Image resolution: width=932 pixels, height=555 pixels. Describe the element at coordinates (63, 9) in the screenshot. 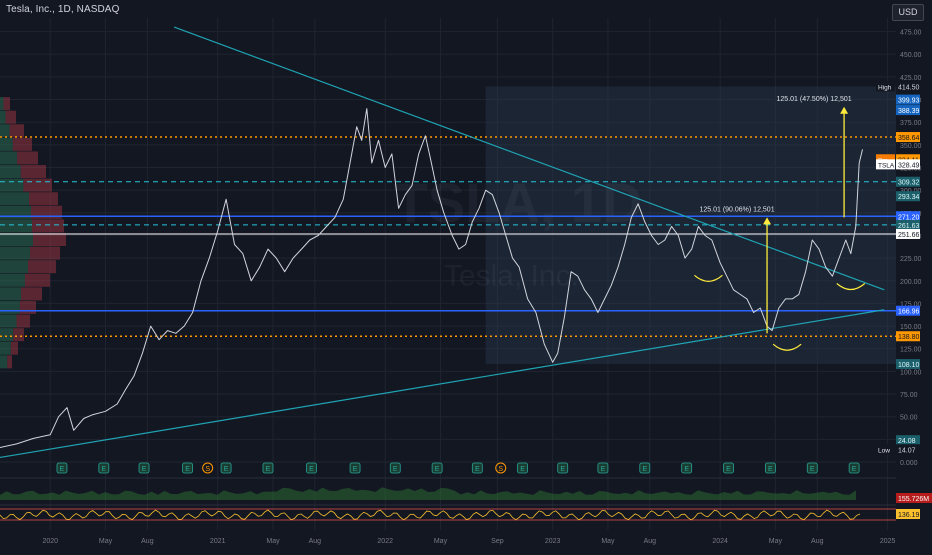

I see `chart-title: Tesla, Inc., 1D, NASDAQ` at that location.